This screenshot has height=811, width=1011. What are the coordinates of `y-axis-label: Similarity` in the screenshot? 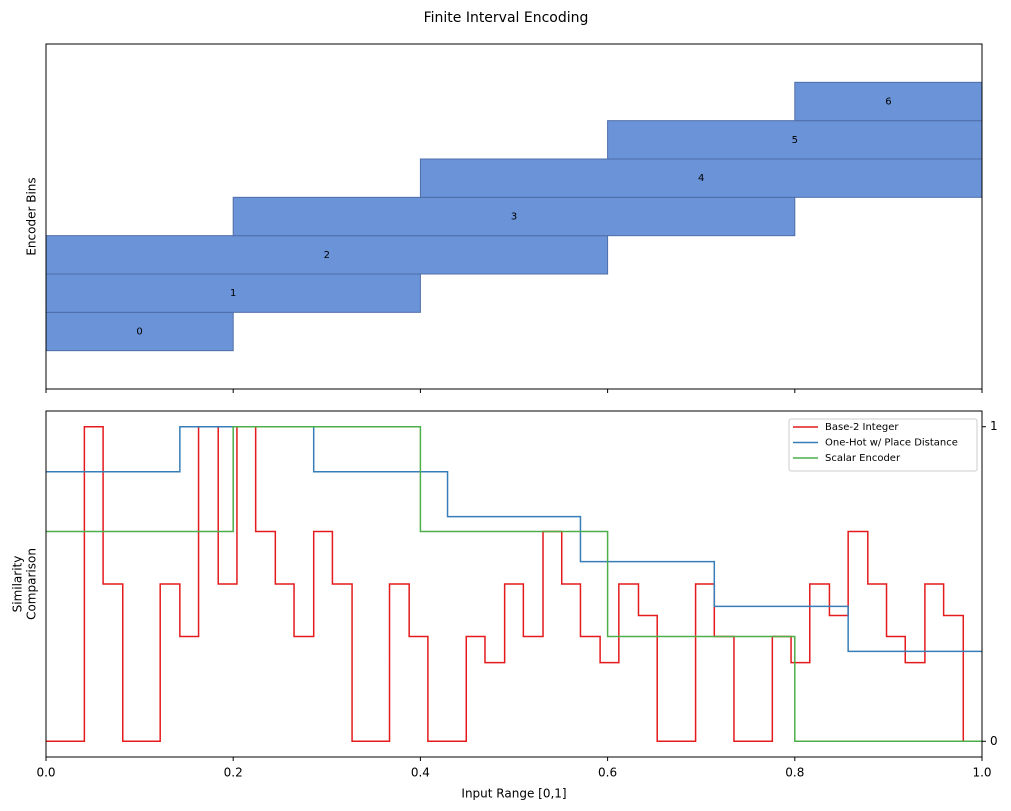 It's located at (18, 584).